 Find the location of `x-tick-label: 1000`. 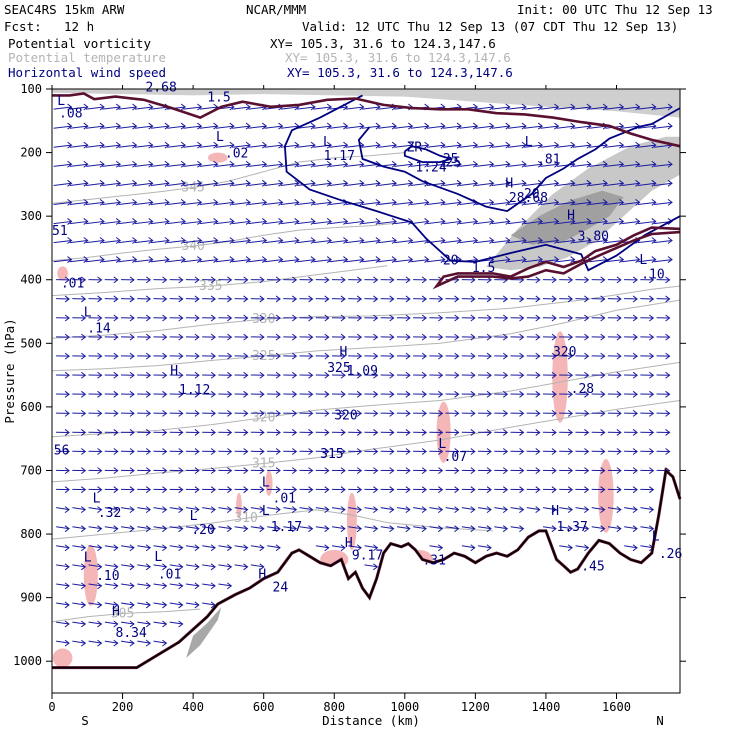

x-tick-label: 1000 is located at coordinates (404, 707).